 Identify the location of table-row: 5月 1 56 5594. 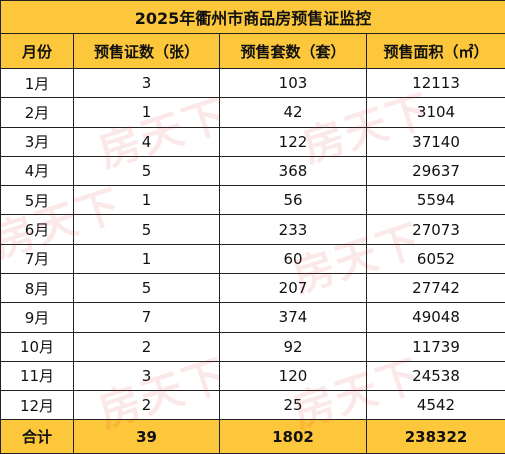
(252, 200).